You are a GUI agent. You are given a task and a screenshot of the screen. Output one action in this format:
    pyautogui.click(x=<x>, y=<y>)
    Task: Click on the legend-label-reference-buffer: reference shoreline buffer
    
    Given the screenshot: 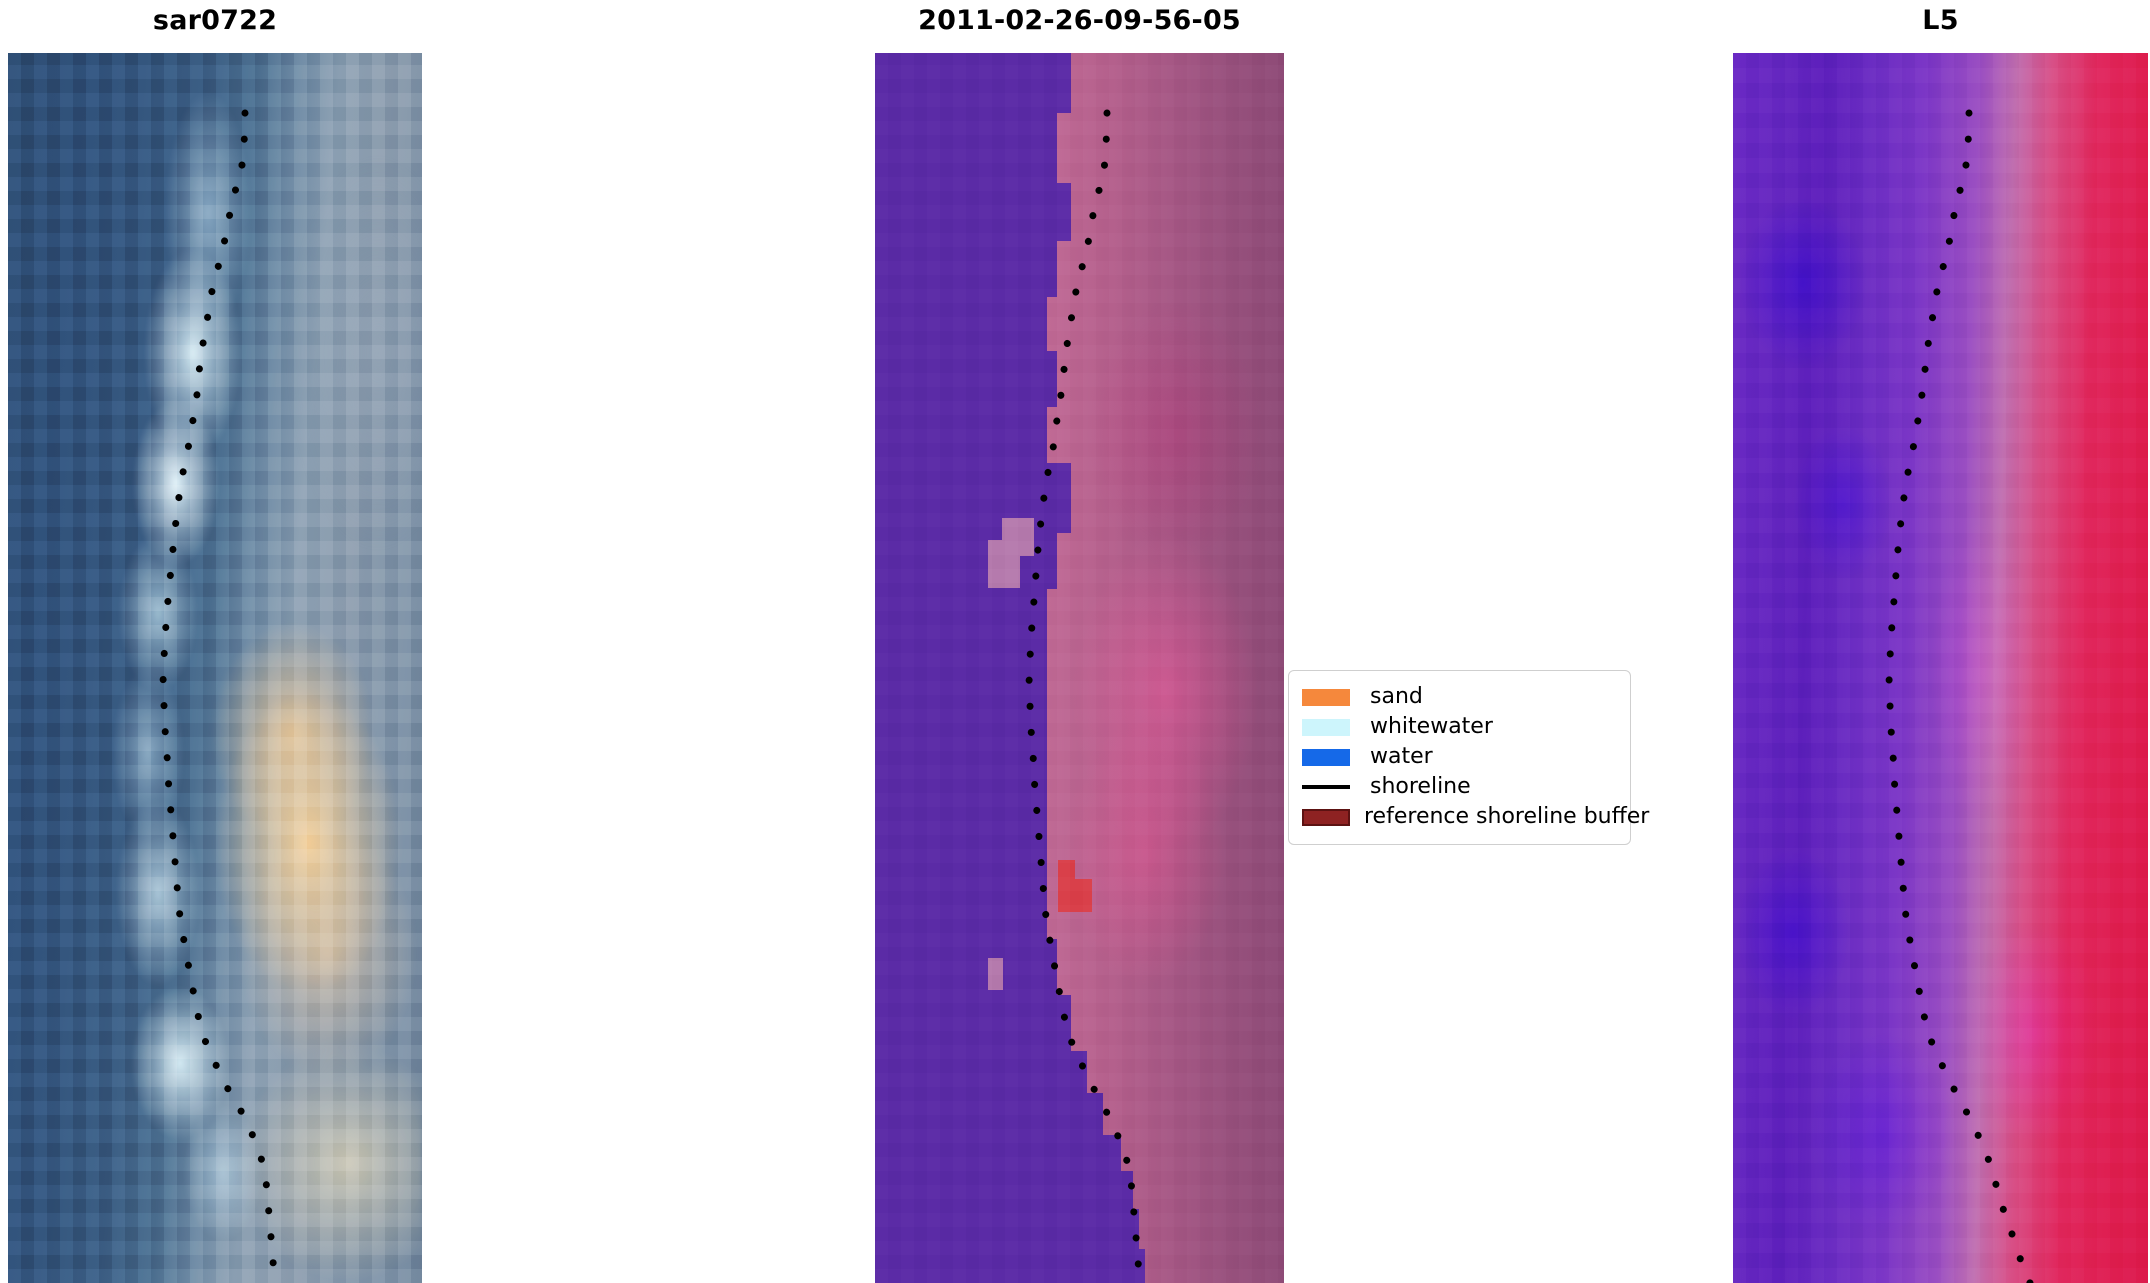 What is the action you would take?
    pyautogui.click(x=1507, y=816)
    